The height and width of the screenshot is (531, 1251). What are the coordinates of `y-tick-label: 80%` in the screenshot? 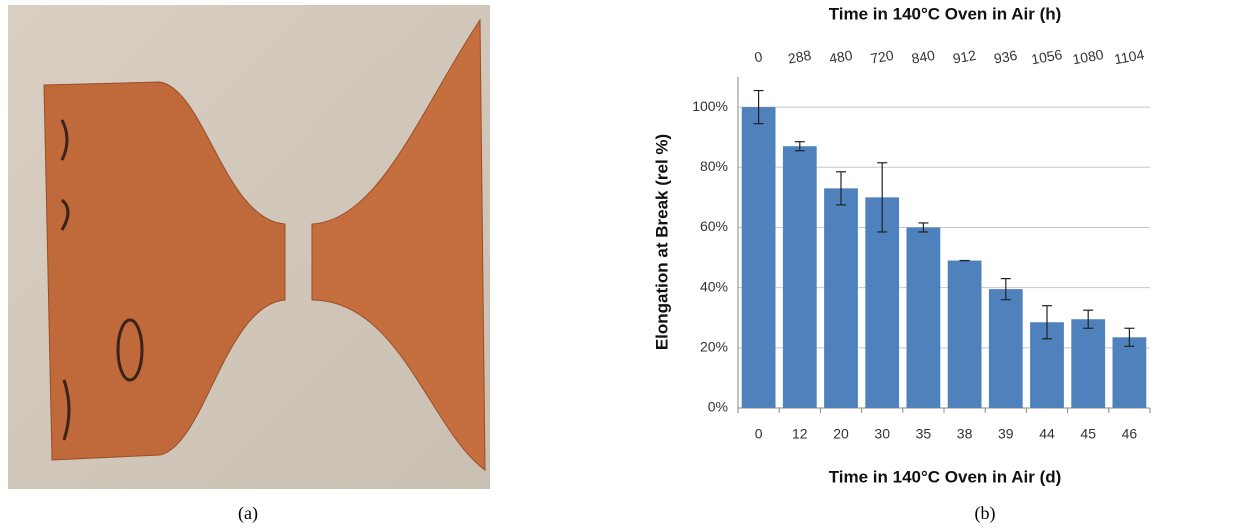 It's located at (714, 166).